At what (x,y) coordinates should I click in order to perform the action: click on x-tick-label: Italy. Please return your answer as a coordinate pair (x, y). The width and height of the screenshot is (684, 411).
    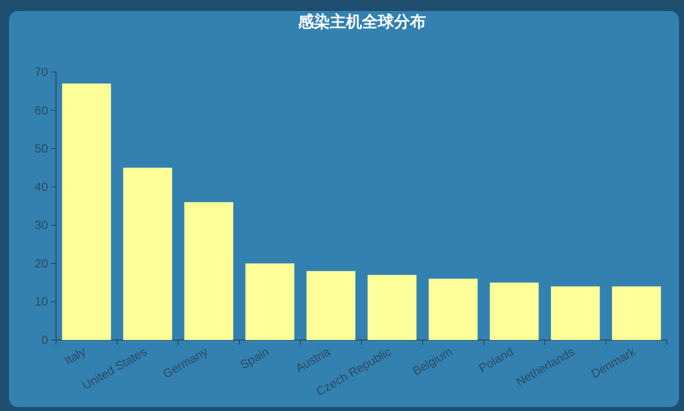
    Looking at the image, I should click on (75, 356).